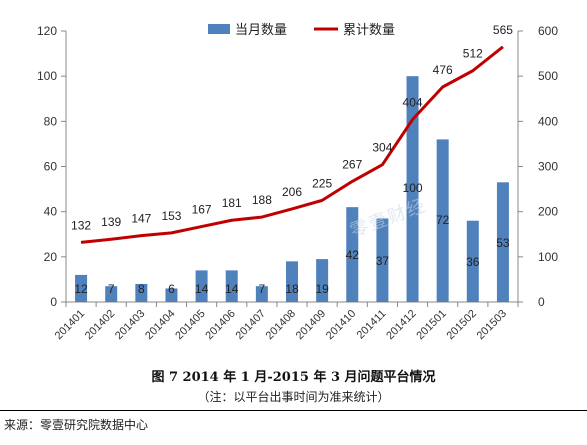 Image resolution: width=587 pixels, height=445 pixels. Describe the element at coordinates (431, 325) in the screenshot. I see `x-tick-label: 201501` at that location.